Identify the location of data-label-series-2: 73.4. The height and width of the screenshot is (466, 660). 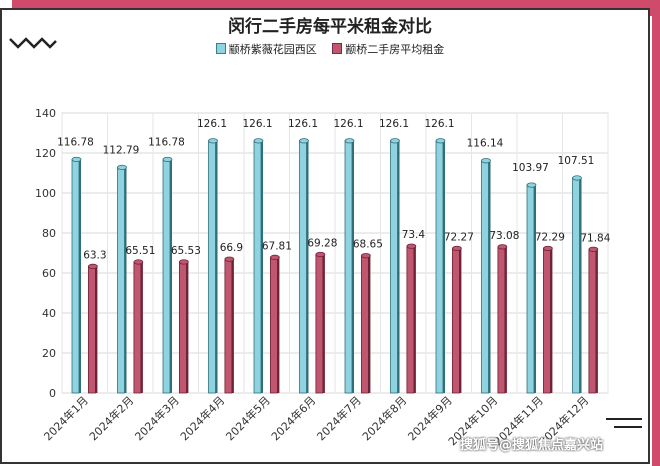
(414, 235).